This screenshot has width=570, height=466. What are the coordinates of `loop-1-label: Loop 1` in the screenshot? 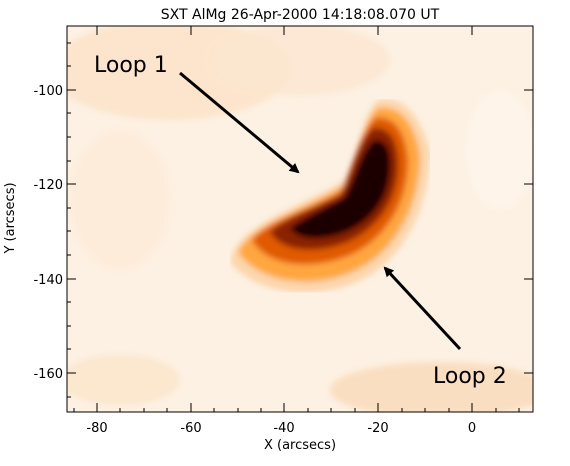 It's located at (131, 65).